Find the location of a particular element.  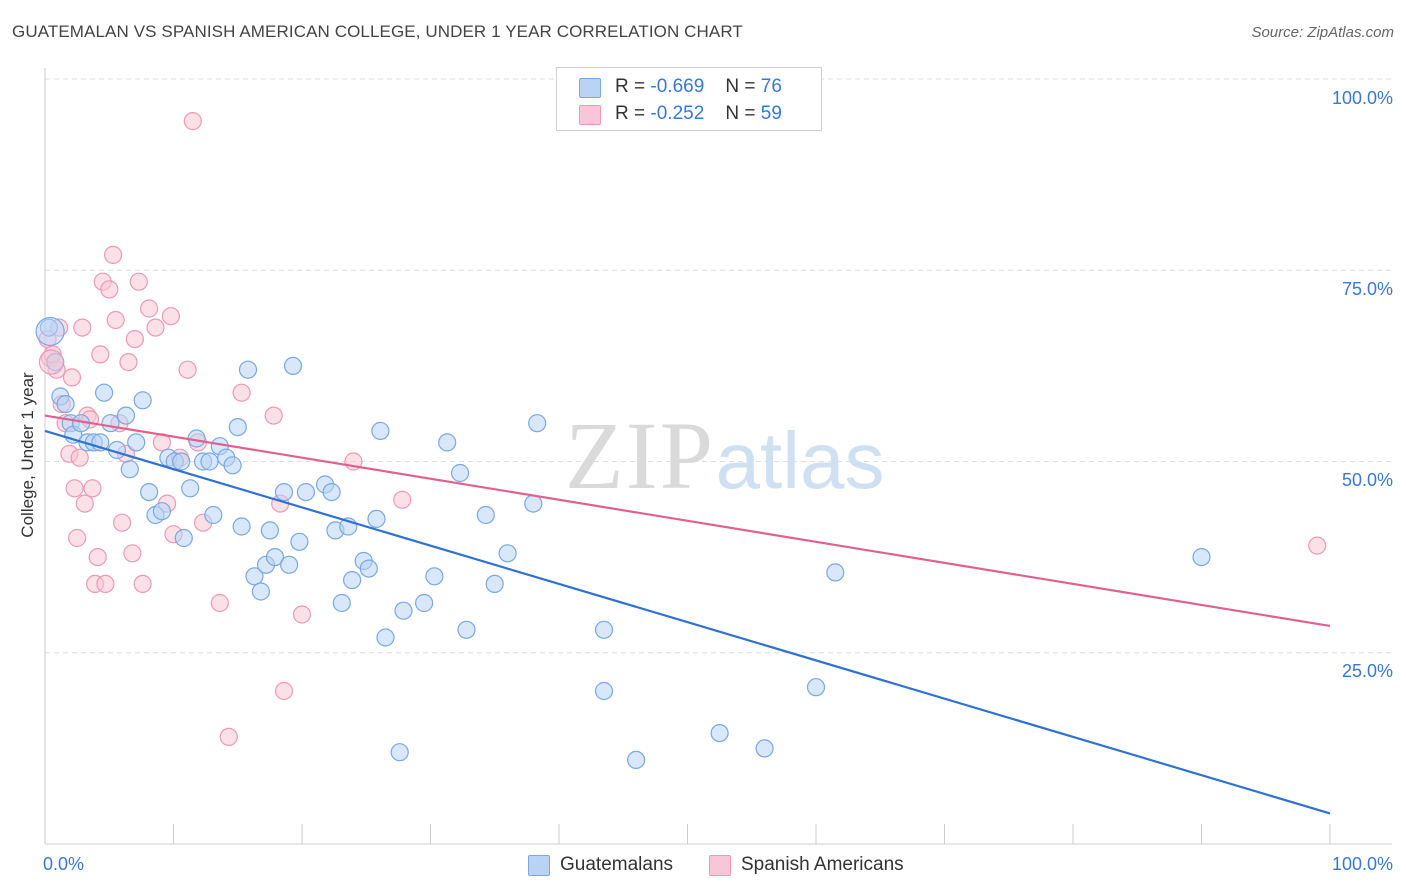

y-tick-label: 50.0% is located at coordinates (1367, 480).